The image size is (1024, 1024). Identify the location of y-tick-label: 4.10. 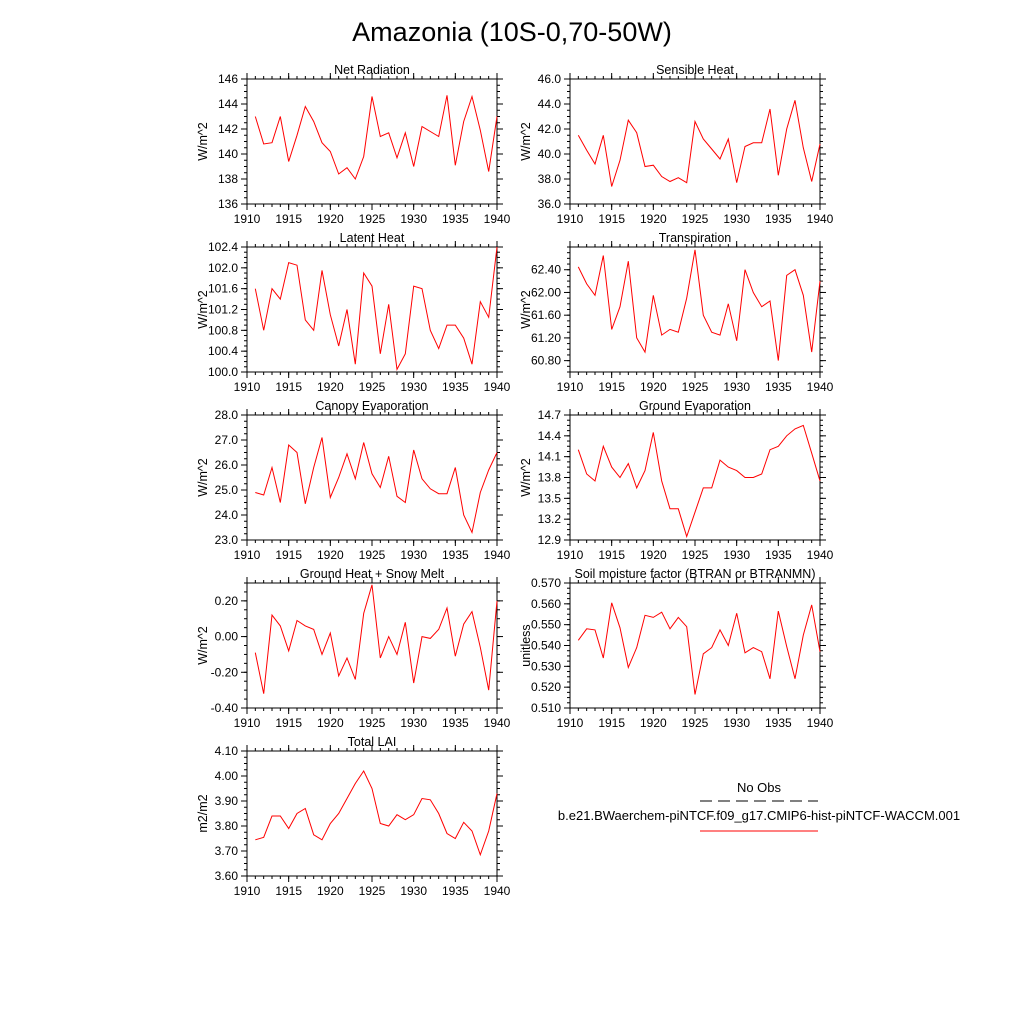
(227, 751).